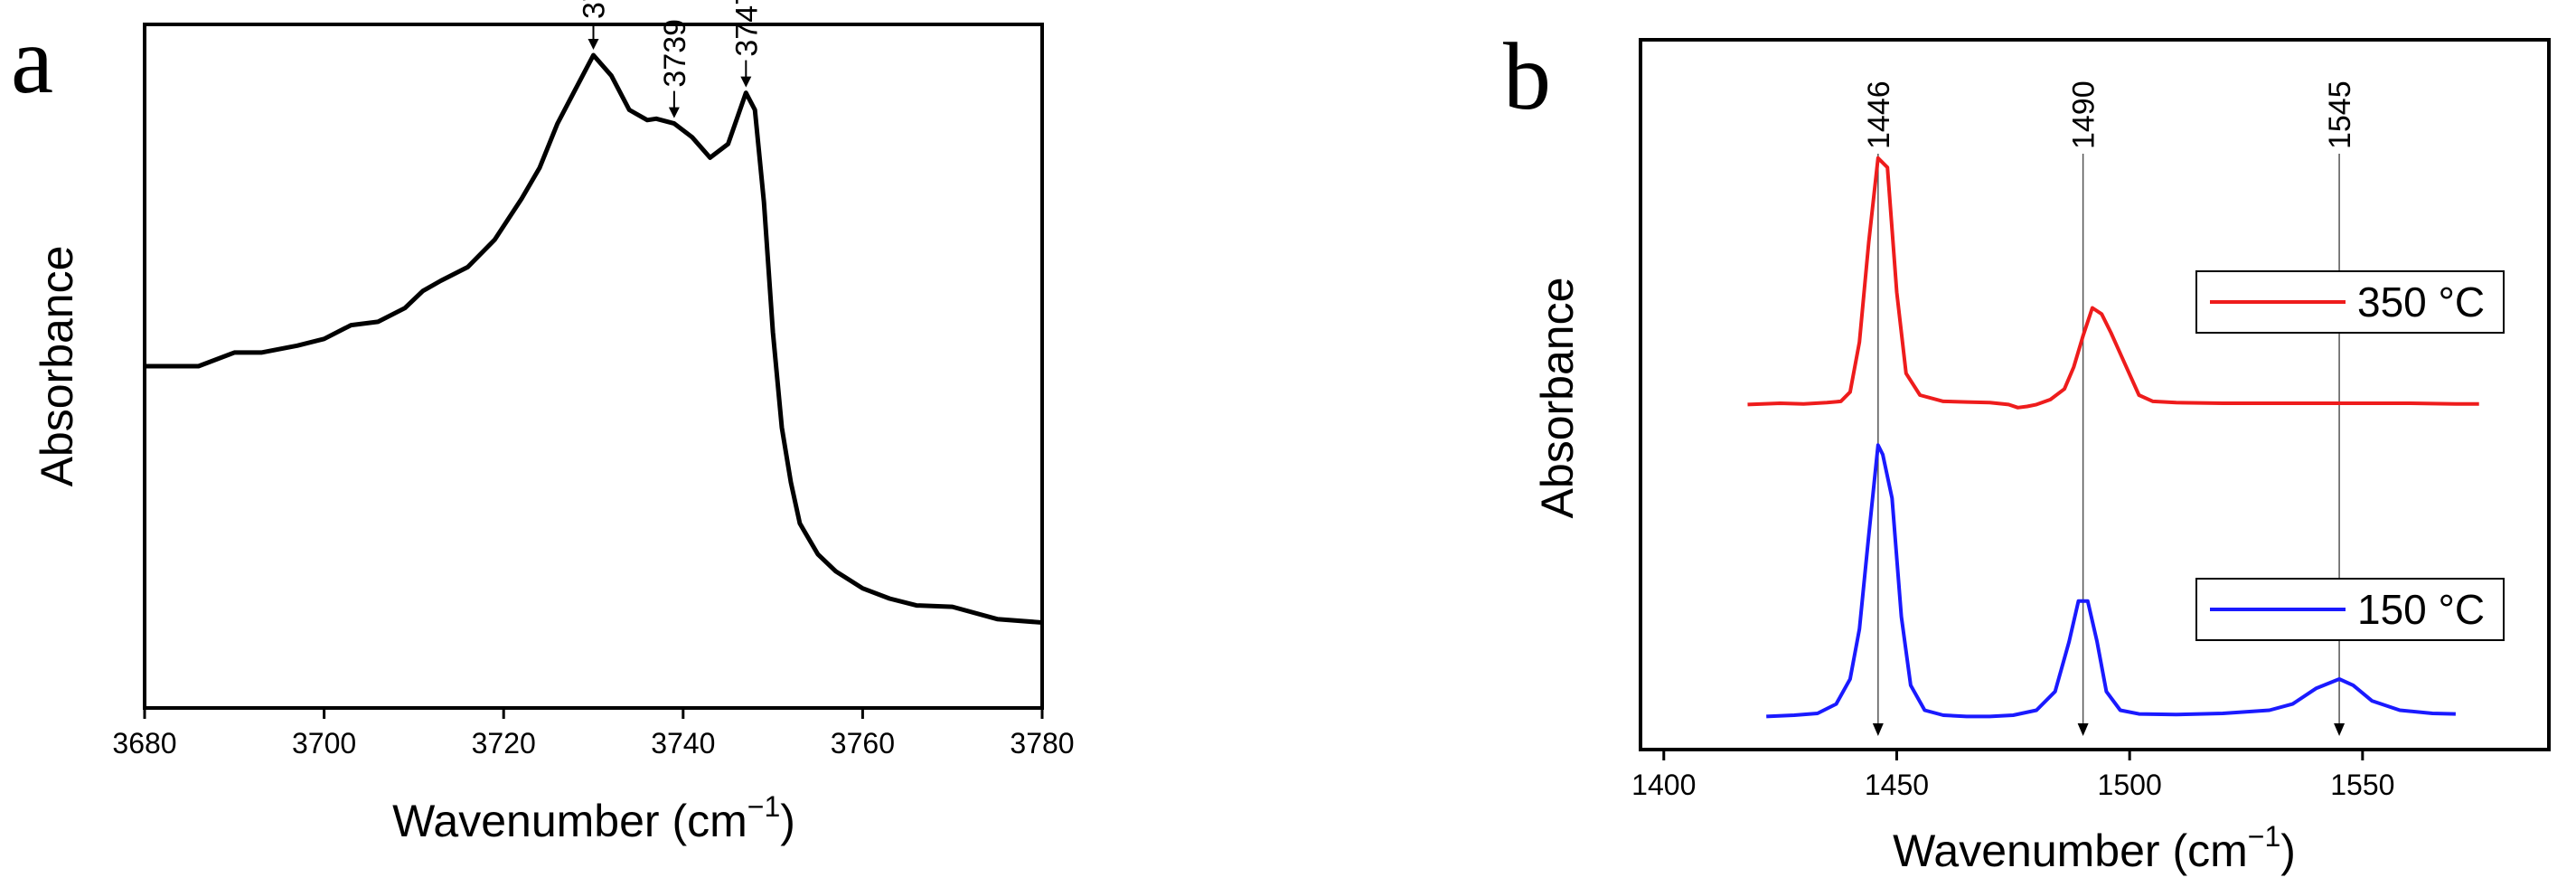  I want to click on x-tick-label: 3720, so click(504, 743).